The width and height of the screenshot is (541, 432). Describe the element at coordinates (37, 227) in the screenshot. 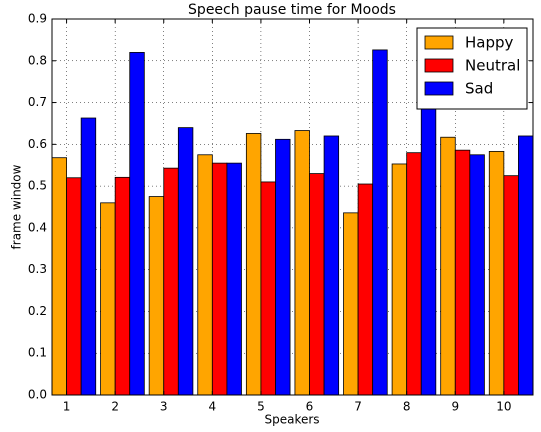

I see `y-tick-label: 0.4` at that location.